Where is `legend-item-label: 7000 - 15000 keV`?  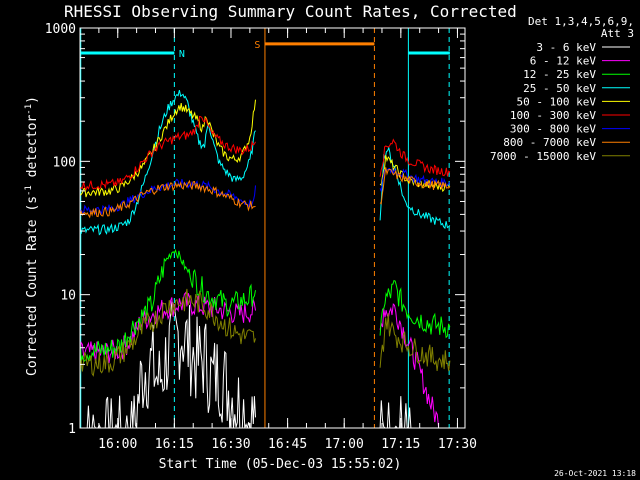 legend-item-label: 7000 - 15000 keV is located at coordinates (543, 156).